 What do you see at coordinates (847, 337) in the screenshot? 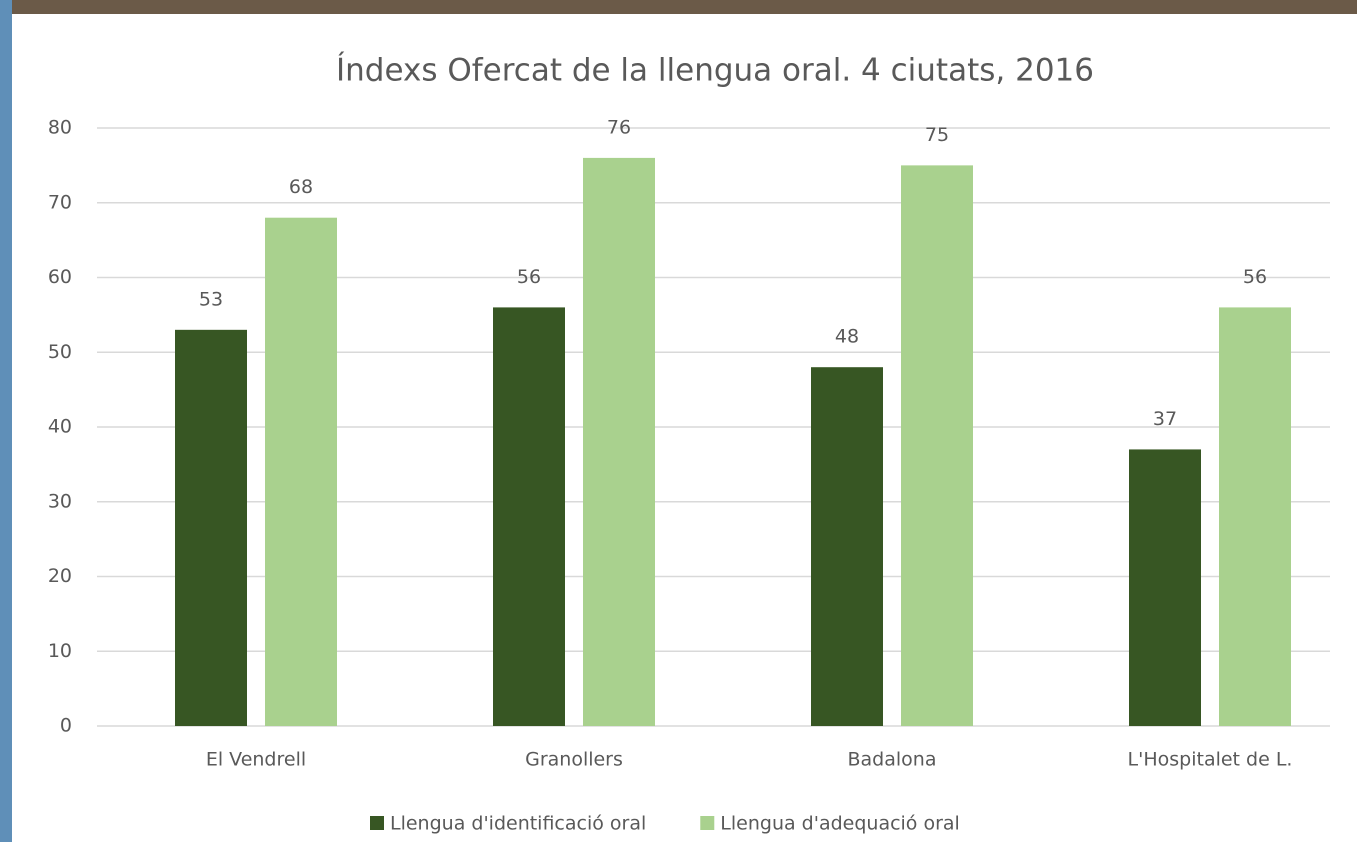
I see `data-label: 48` at bounding box center [847, 337].